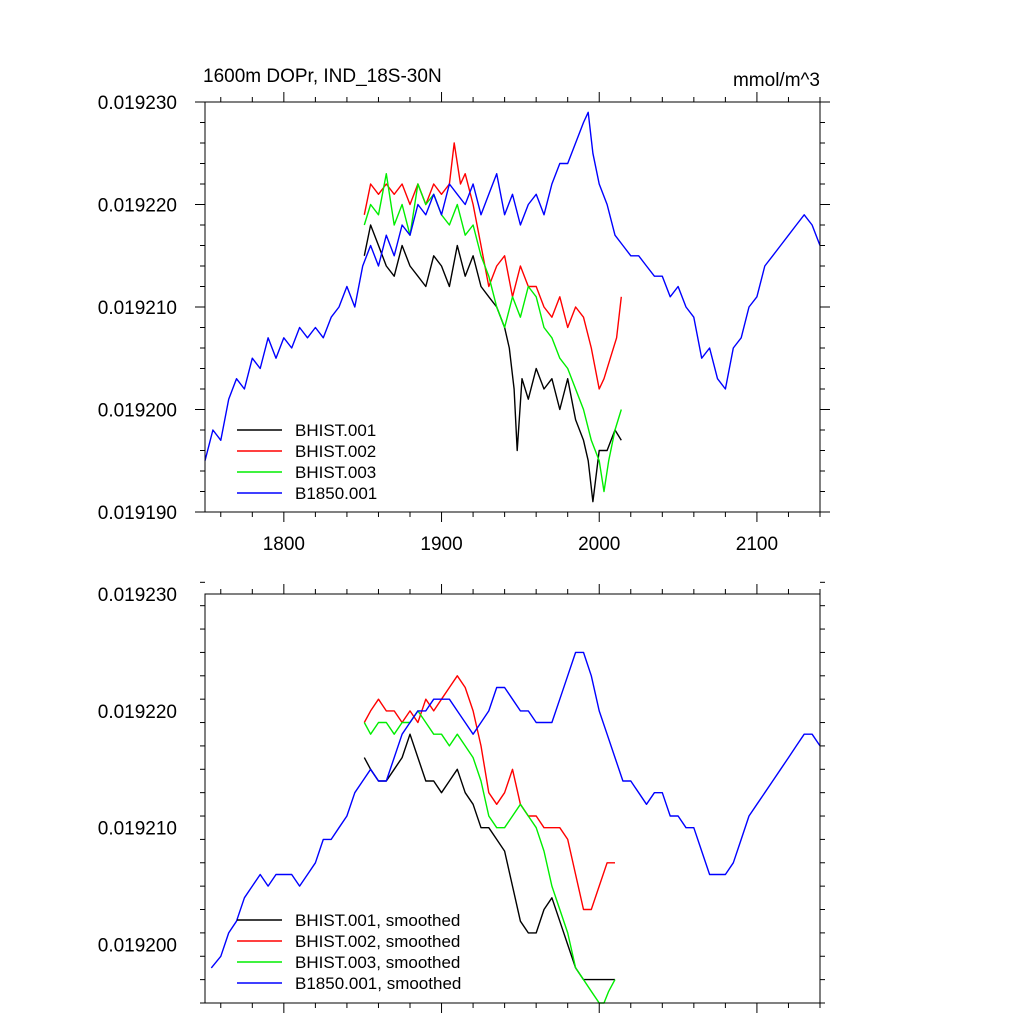 This screenshot has width=1024, height=1029. Describe the element at coordinates (137, 513) in the screenshot. I see `y-tick-label: 0.019190` at that location.